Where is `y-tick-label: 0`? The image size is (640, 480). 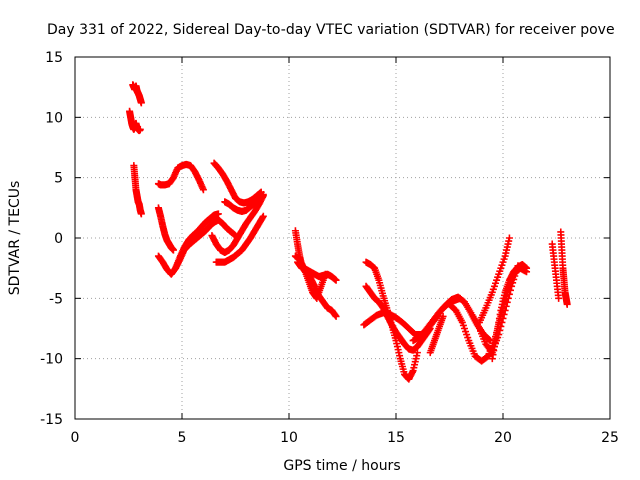
y-tick-label: 0 is located at coordinates (58, 239).